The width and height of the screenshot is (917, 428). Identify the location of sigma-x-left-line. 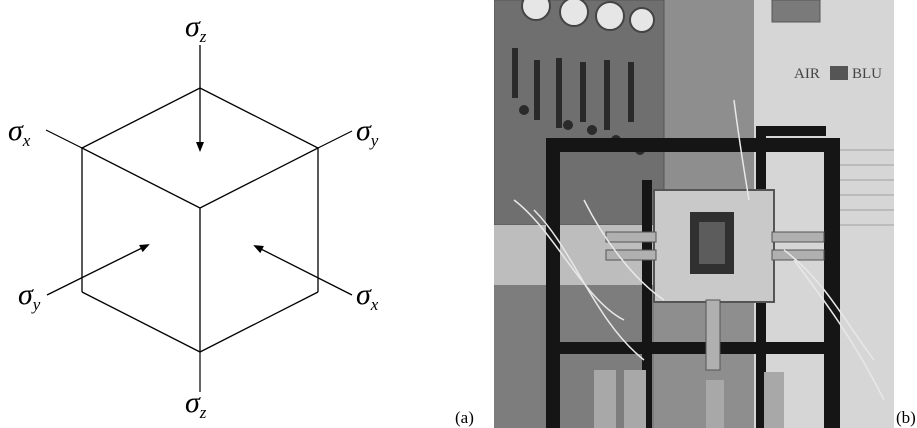
(64, 139).